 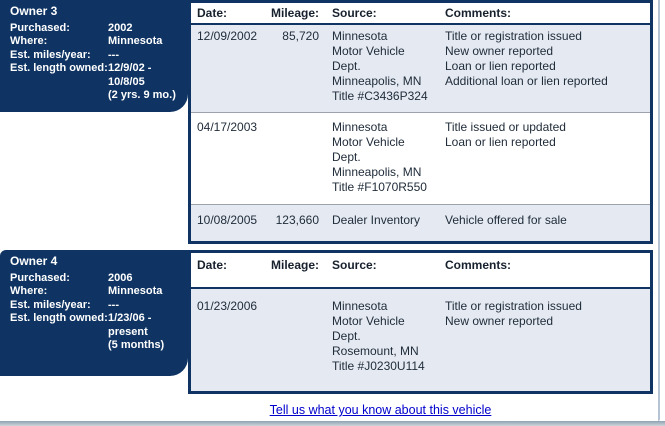 I want to click on row-date: 12/09/2002, so click(x=227, y=36).